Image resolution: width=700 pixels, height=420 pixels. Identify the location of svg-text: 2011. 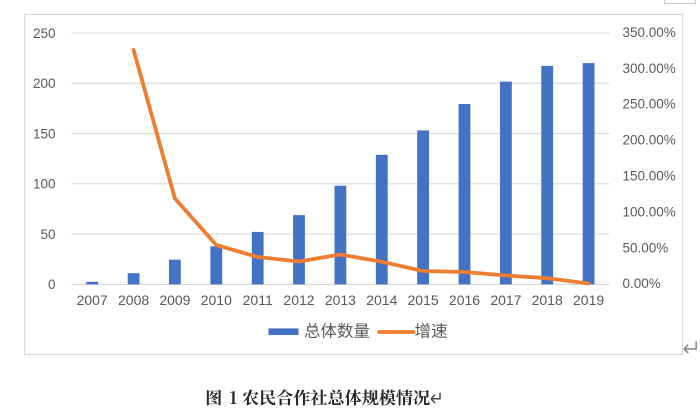
(258, 300).